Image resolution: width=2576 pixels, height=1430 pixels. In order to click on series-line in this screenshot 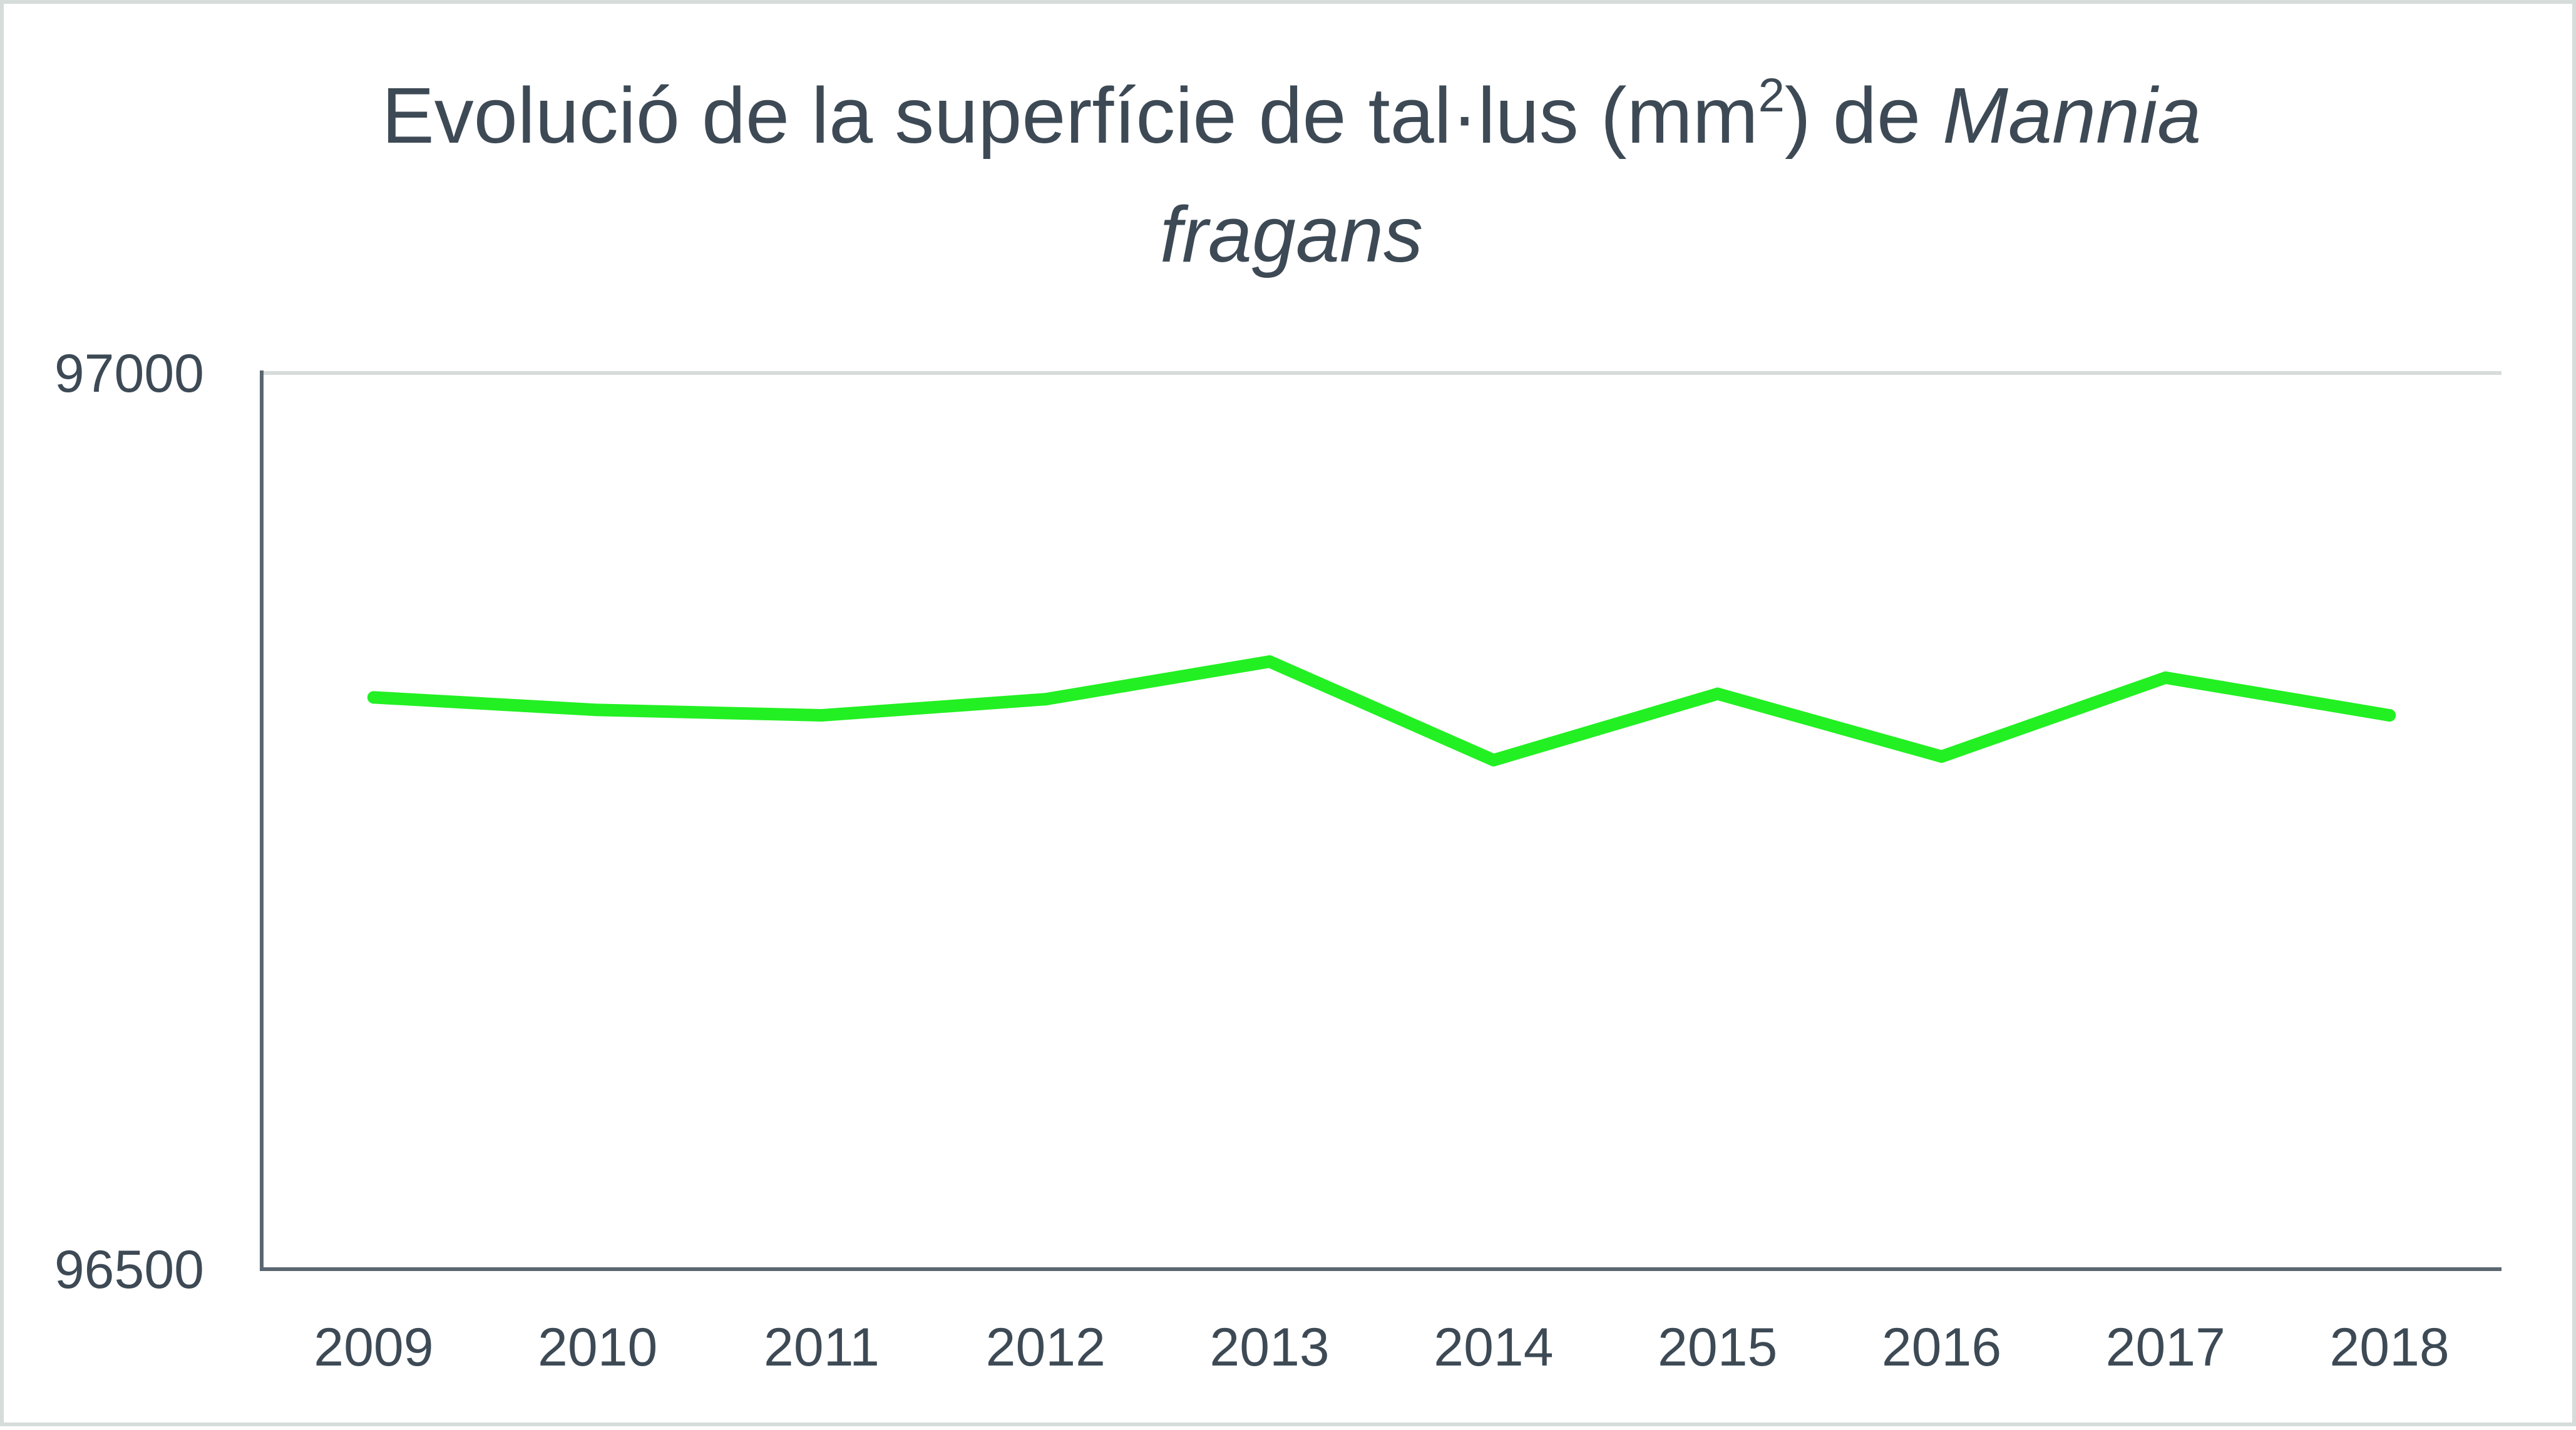, I will do `click(1381, 711)`.